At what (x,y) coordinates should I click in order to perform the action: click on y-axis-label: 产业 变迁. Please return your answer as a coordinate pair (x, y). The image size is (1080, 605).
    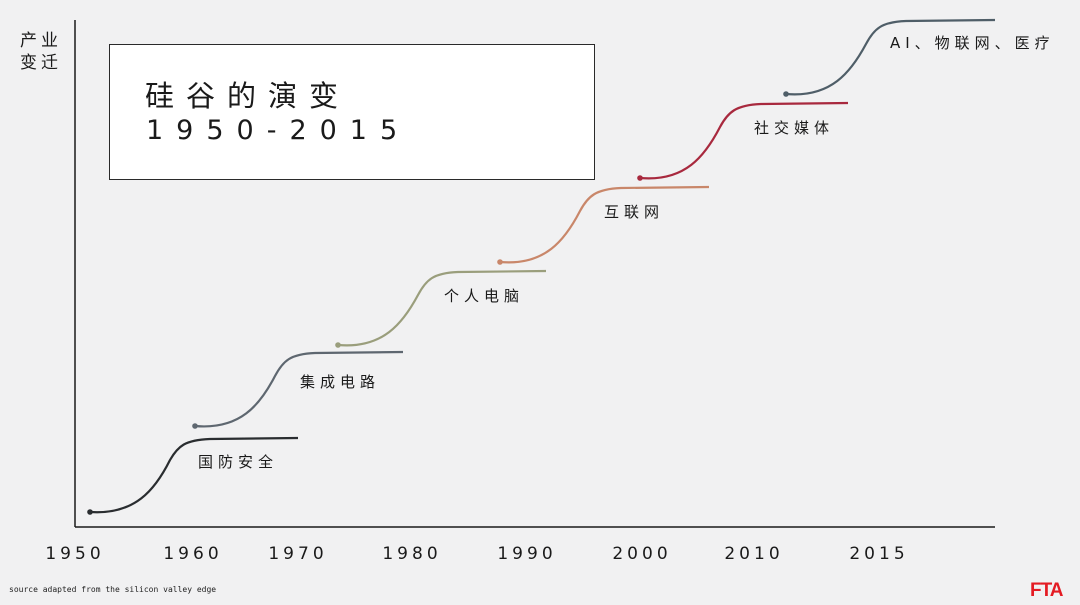
    Looking at the image, I should click on (41, 52).